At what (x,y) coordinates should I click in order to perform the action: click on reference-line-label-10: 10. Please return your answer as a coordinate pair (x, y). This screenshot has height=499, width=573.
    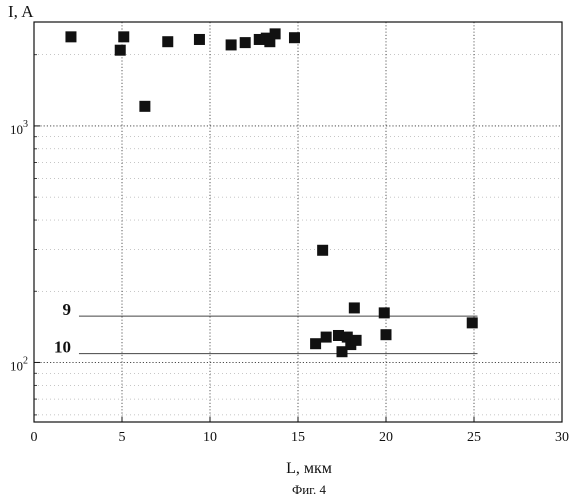
    Looking at the image, I should click on (62, 347).